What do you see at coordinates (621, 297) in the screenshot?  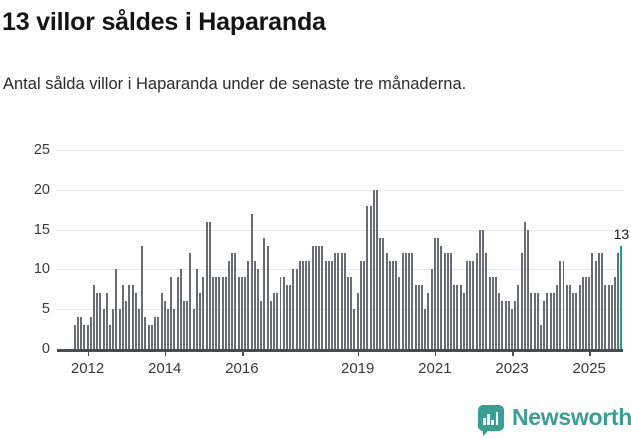 I see `bar-highlighted` at bounding box center [621, 297].